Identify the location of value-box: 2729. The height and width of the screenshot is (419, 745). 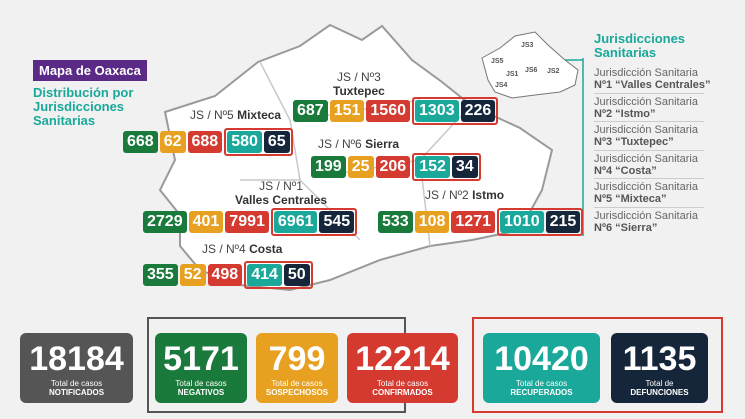
(165, 222).